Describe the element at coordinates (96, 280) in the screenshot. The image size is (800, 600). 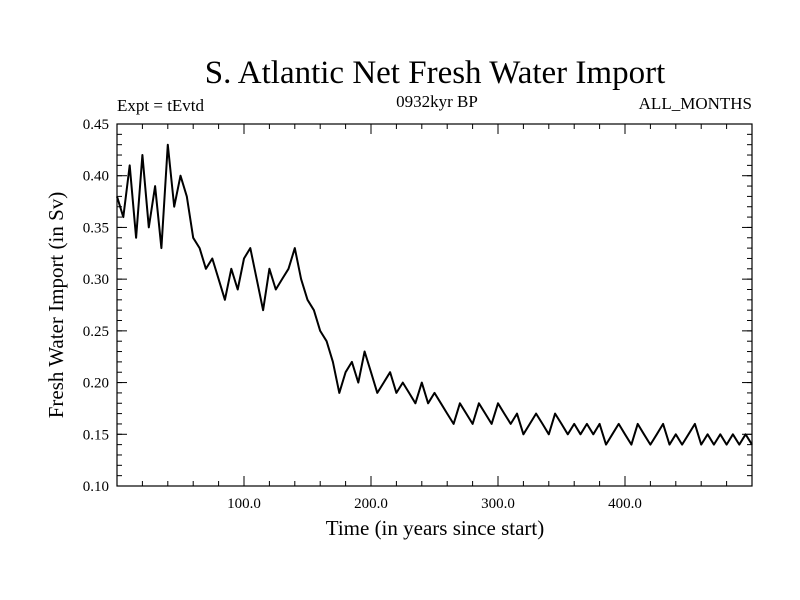
I see `y-tick-label: 0.30` at that location.